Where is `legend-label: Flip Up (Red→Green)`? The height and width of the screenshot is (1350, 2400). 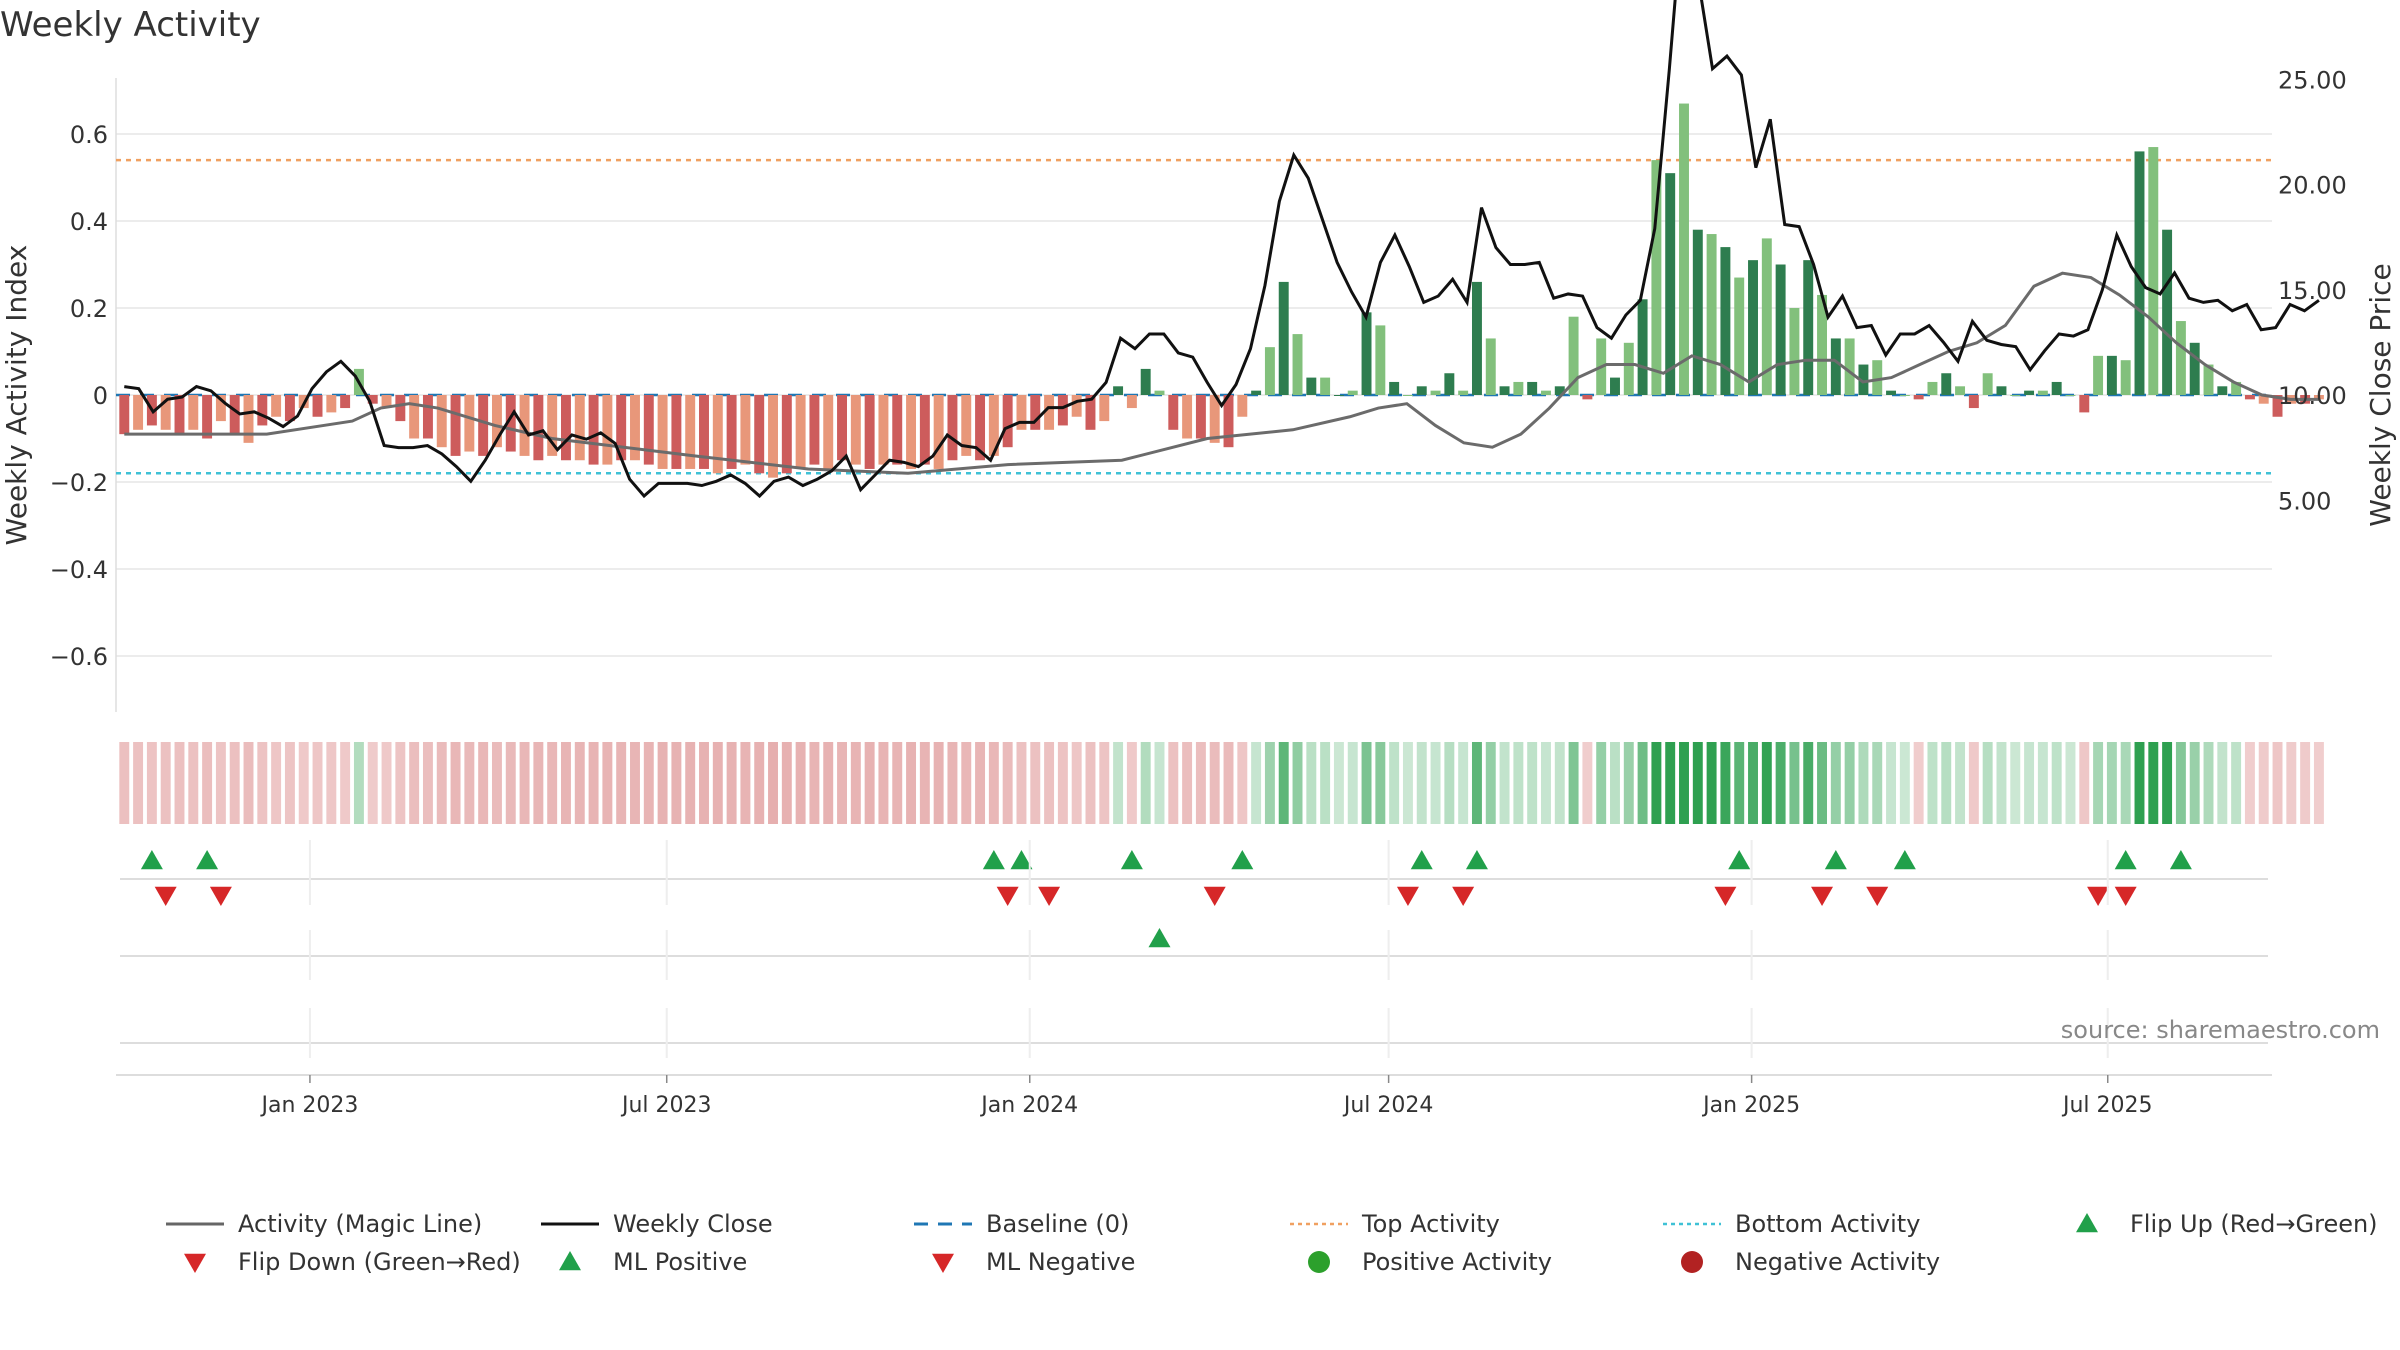
legend-label: Flip Up (Red→Green) is located at coordinates (2254, 1224).